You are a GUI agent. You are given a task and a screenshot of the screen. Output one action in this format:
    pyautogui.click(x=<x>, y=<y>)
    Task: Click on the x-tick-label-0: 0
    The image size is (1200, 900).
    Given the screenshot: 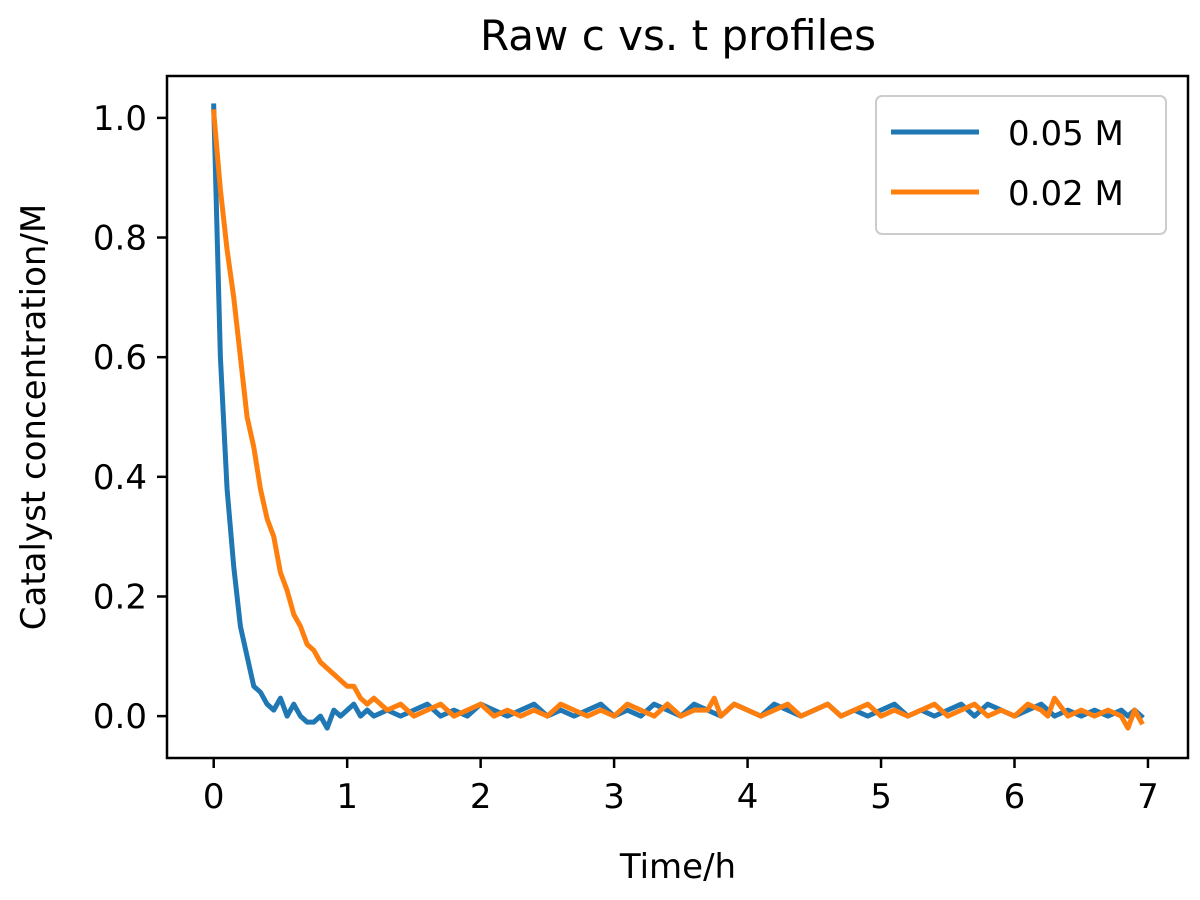 What is the action you would take?
    pyautogui.click(x=214, y=797)
    